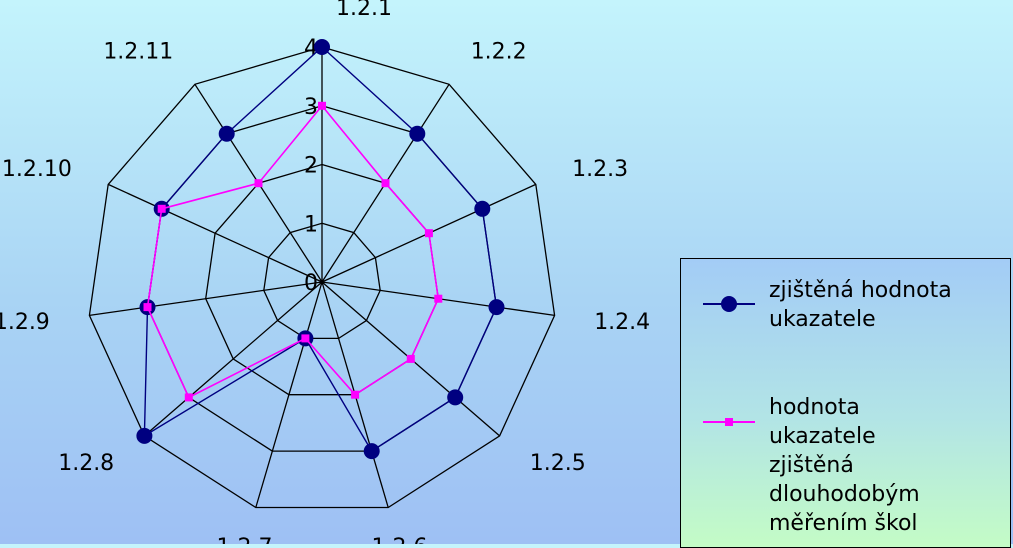 The height and width of the screenshot is (548, 1013). I want to click on series-1-point-1.2.2, so click(417, 133).